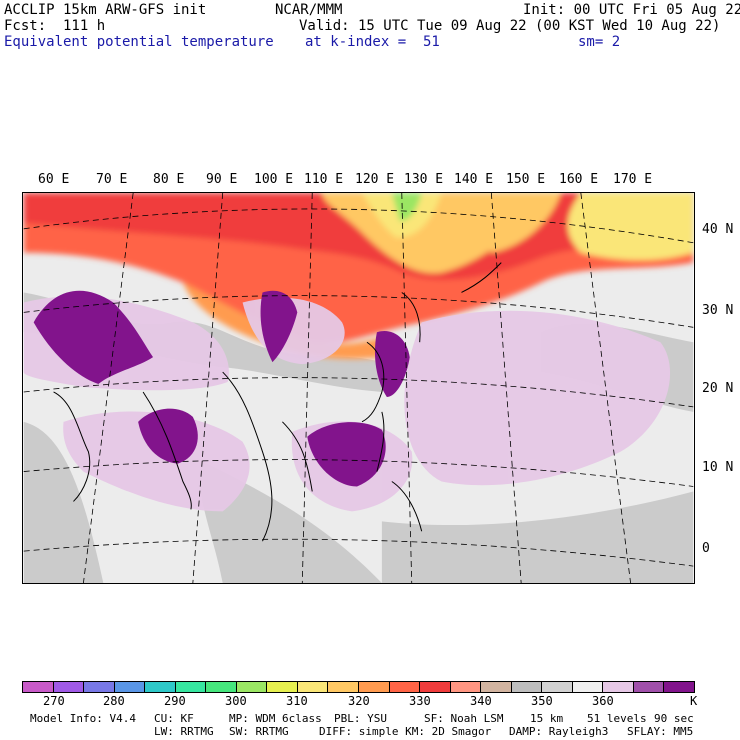 The width and height of the screenshot is (740, 740). Describe the element at coordinates (54, 701) in the screenshot. I see `colorbar-tick: 270` at that location.